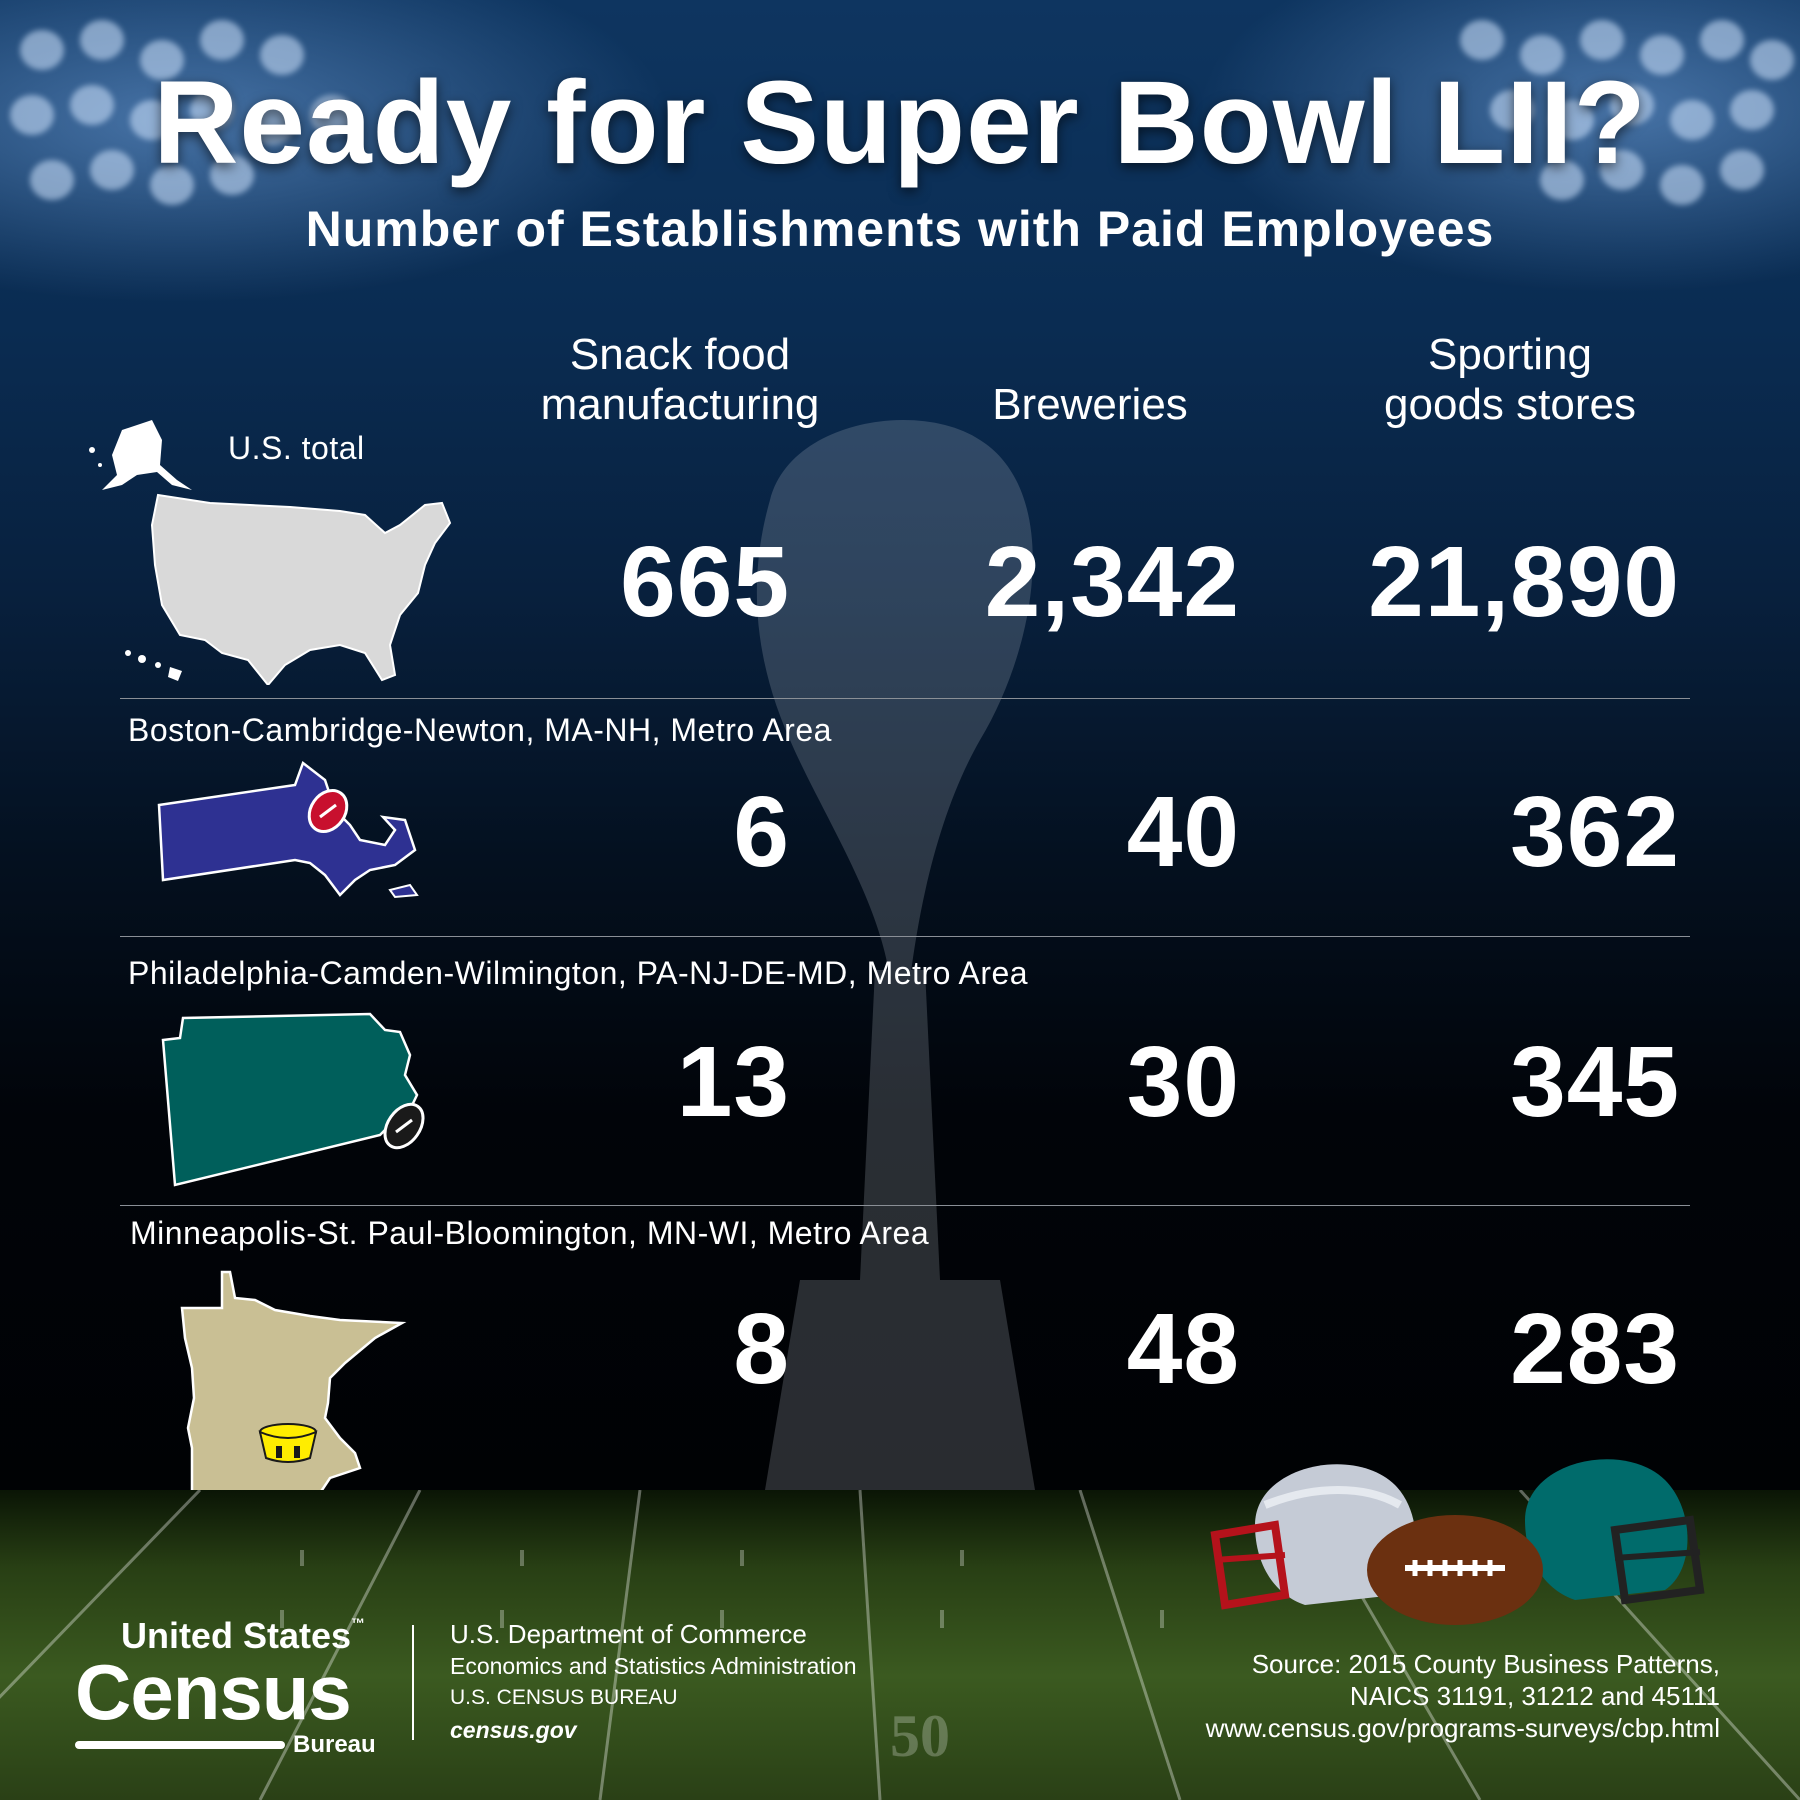 This screenshot has width=1800, height=1800. I want to click on value-philadelphia-breweries: 30, so click(1183, 1082).